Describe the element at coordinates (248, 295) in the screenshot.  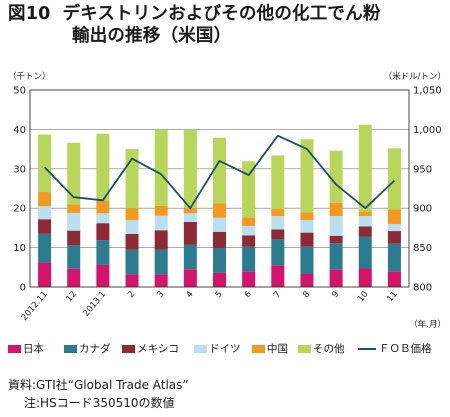
I see `x-tick-label: 6` at that location.